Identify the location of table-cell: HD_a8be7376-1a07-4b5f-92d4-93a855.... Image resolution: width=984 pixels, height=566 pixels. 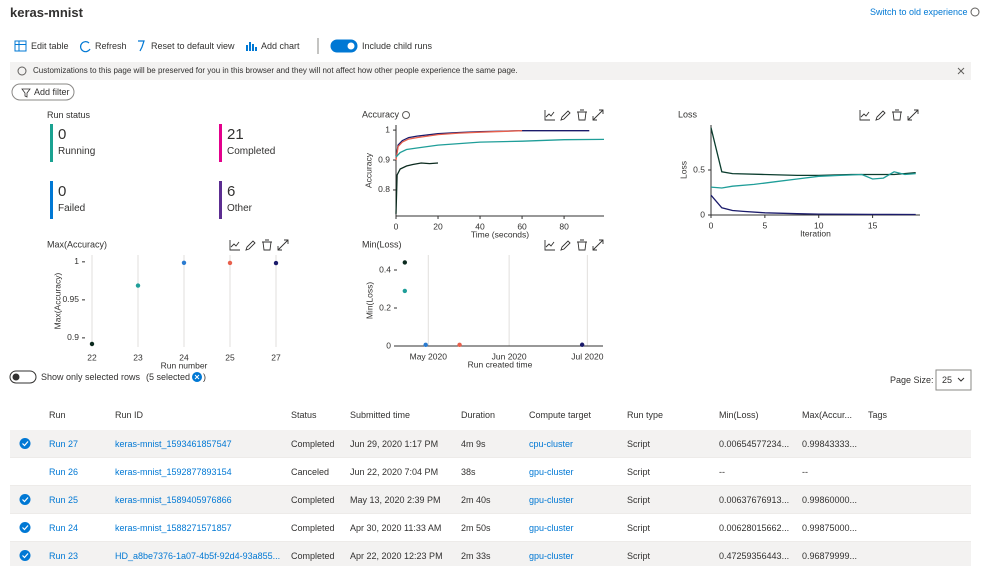
(198, 556).